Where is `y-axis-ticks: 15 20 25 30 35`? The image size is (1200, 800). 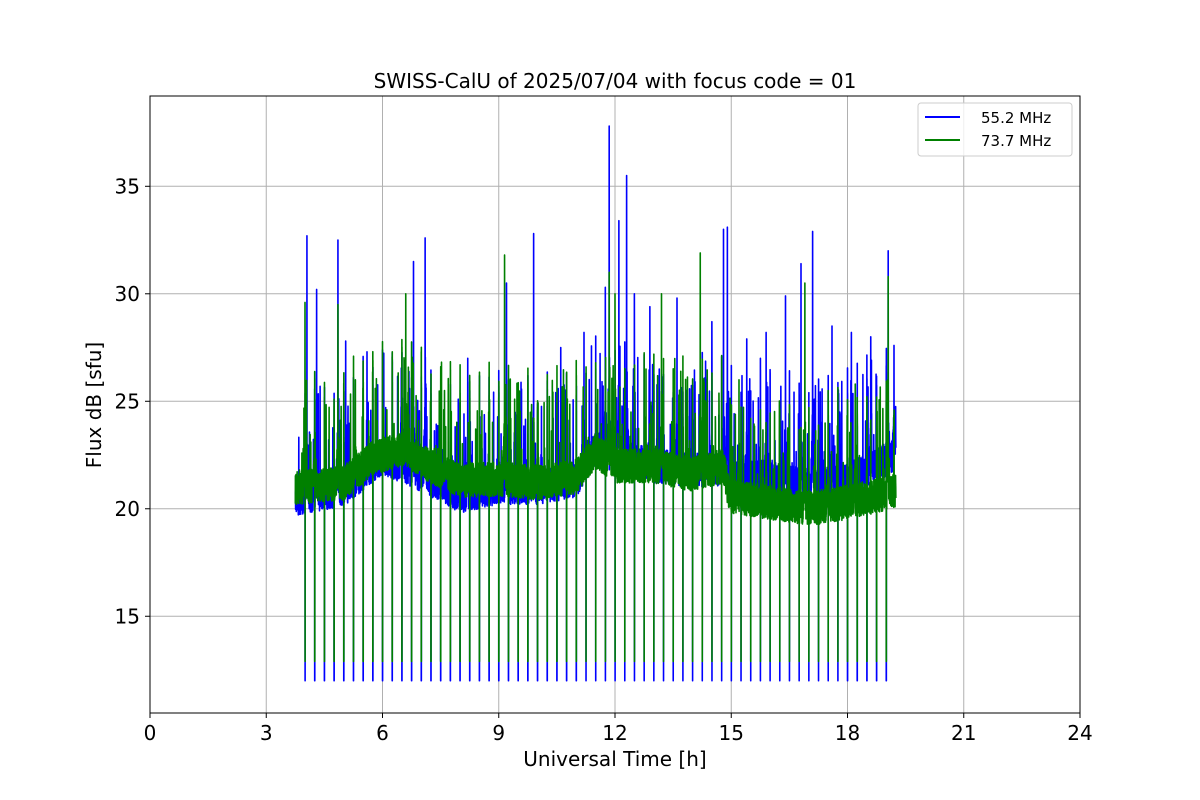
y-axis-ticks: 15 20 25 30 35 is located at coordinates (132, 401).